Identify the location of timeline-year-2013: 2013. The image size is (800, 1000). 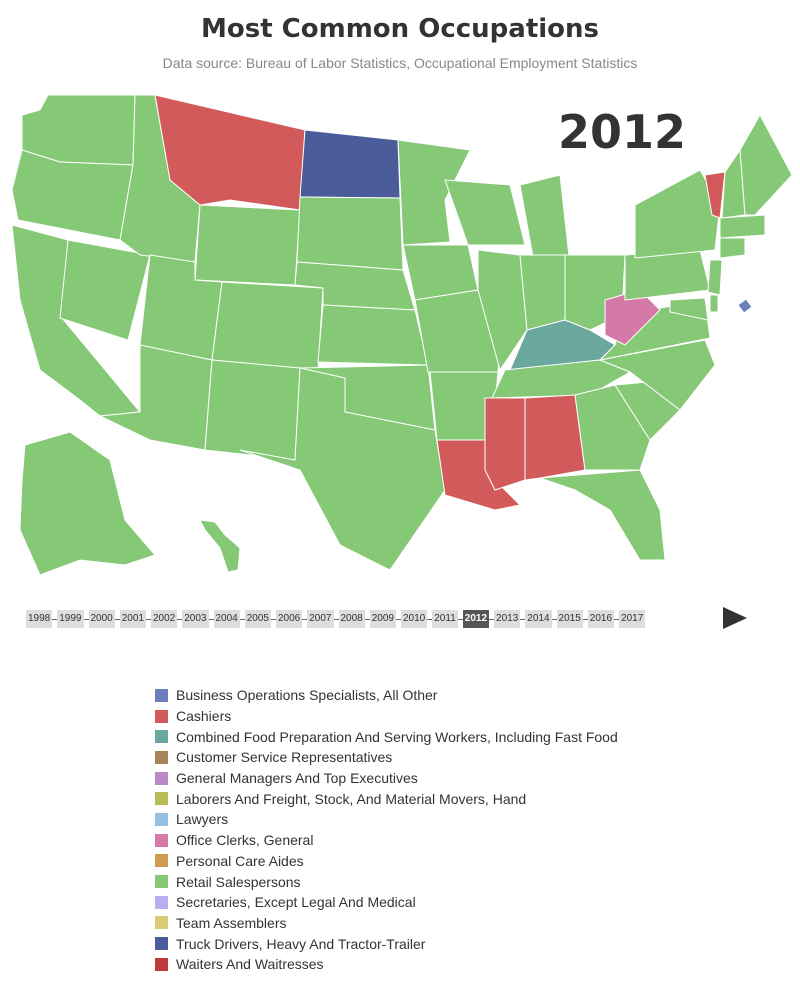
(507, 619).